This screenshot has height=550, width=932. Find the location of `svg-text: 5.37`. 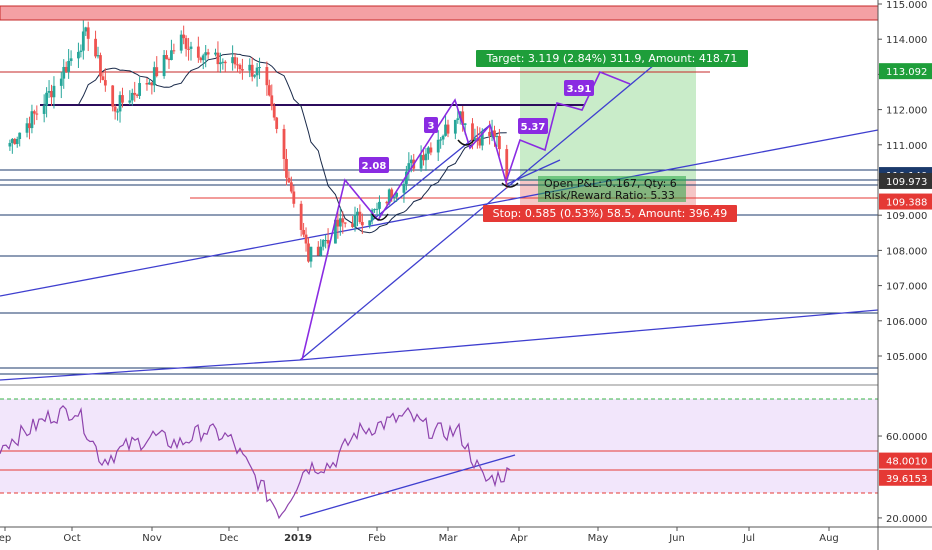

svg-text: 5.37 is located at coordinates (533, 127).